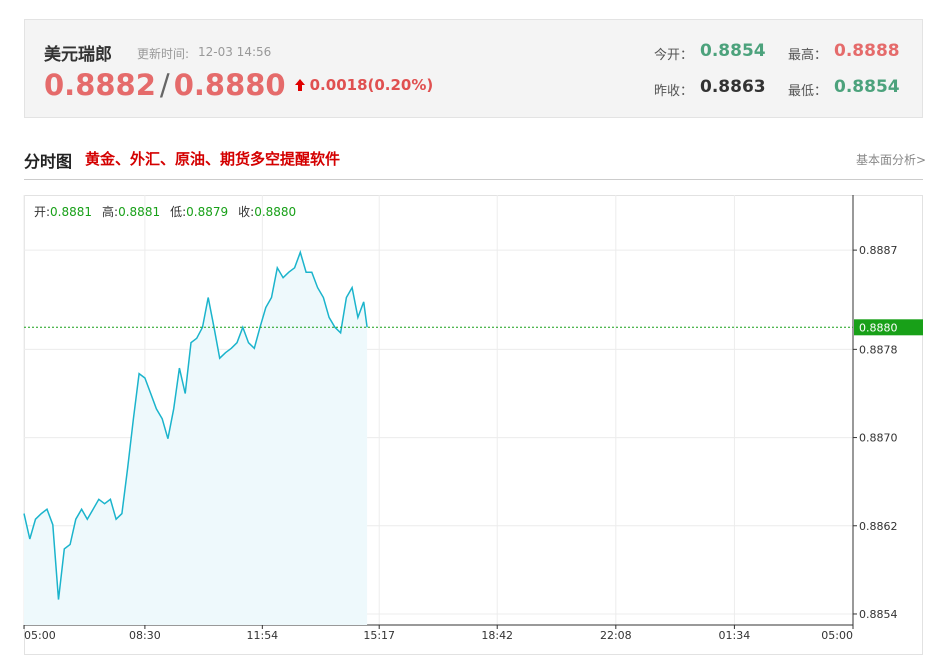 This screenshot has height=665, width=942. What do you see at coordinates (213, 159) in the screenshot?
I see `promo-link: 黄金、外汇、原油、期货多空提醒软件` at bounding box center [213, 159].